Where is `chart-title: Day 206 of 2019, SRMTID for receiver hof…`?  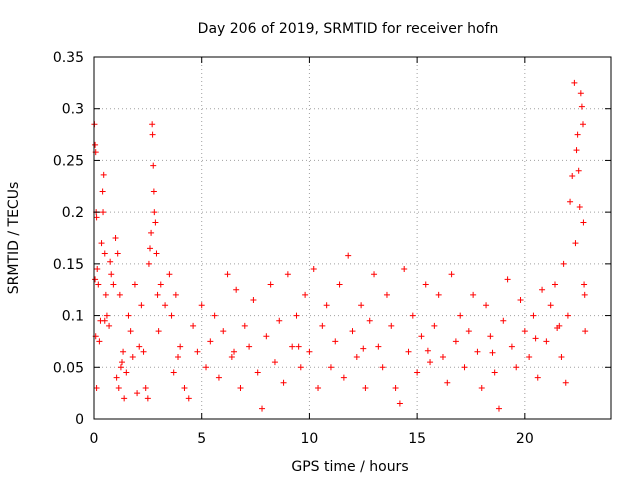 chart-title: Day 206 of 2019, SRMTID for receiver hof… is located at coordinates (348, 29).